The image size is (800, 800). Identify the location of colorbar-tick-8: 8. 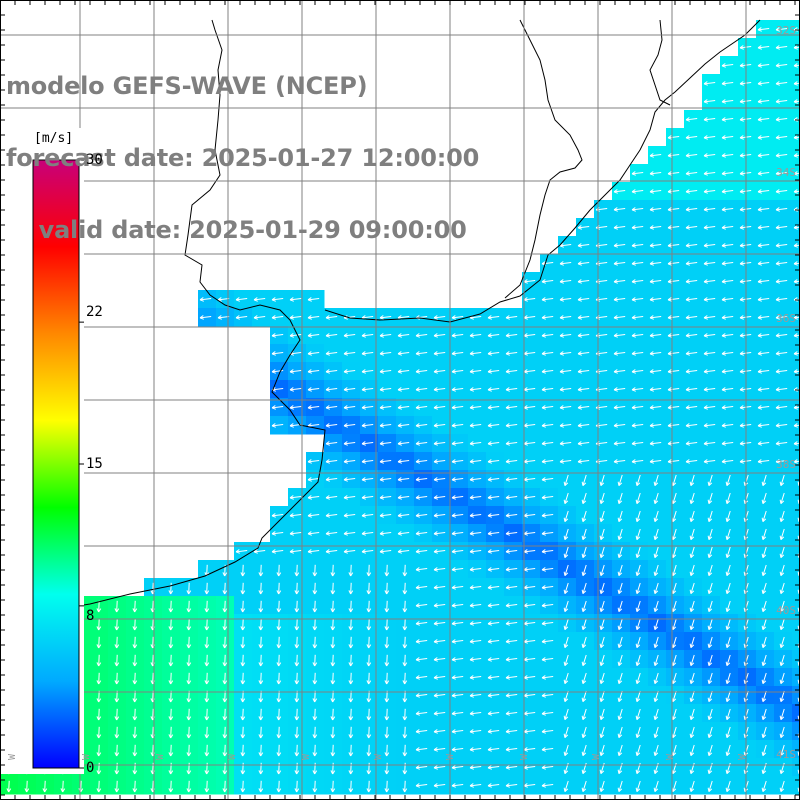
(90, 616).